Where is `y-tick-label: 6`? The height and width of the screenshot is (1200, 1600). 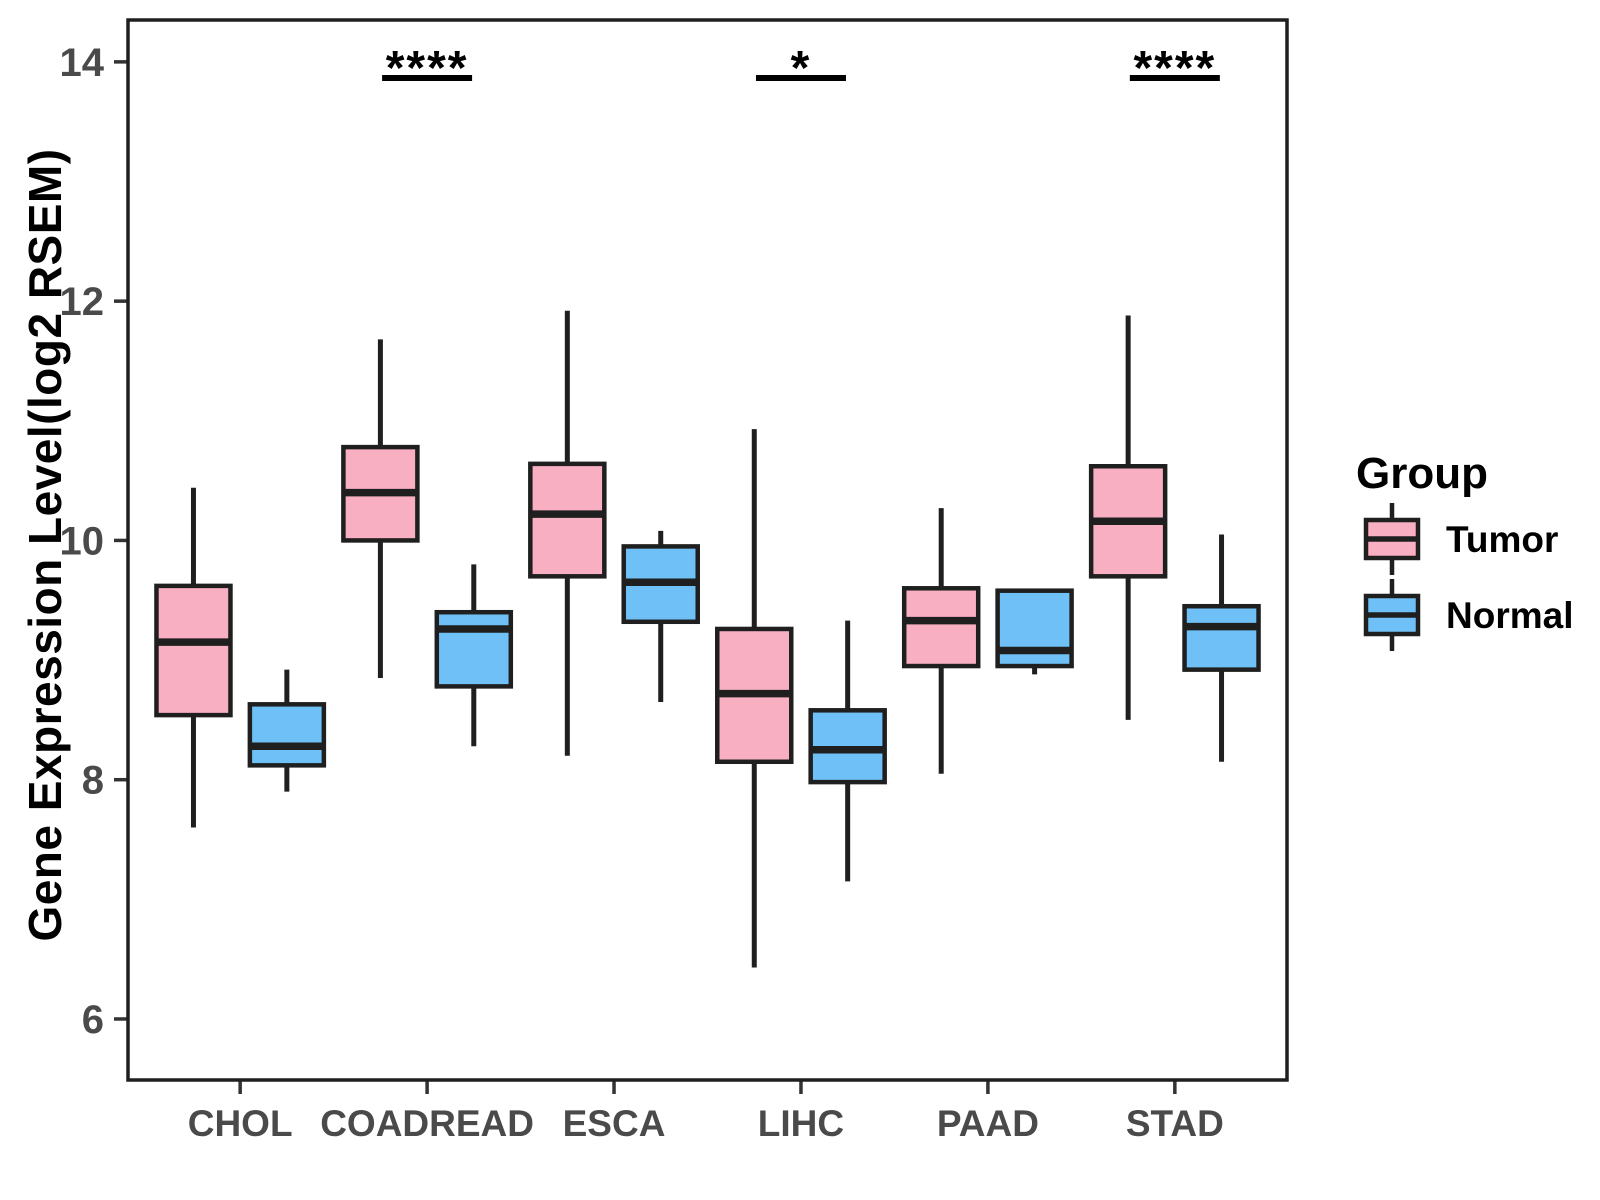 y-tick-label: 6 is located at coordinates (93, 1020).